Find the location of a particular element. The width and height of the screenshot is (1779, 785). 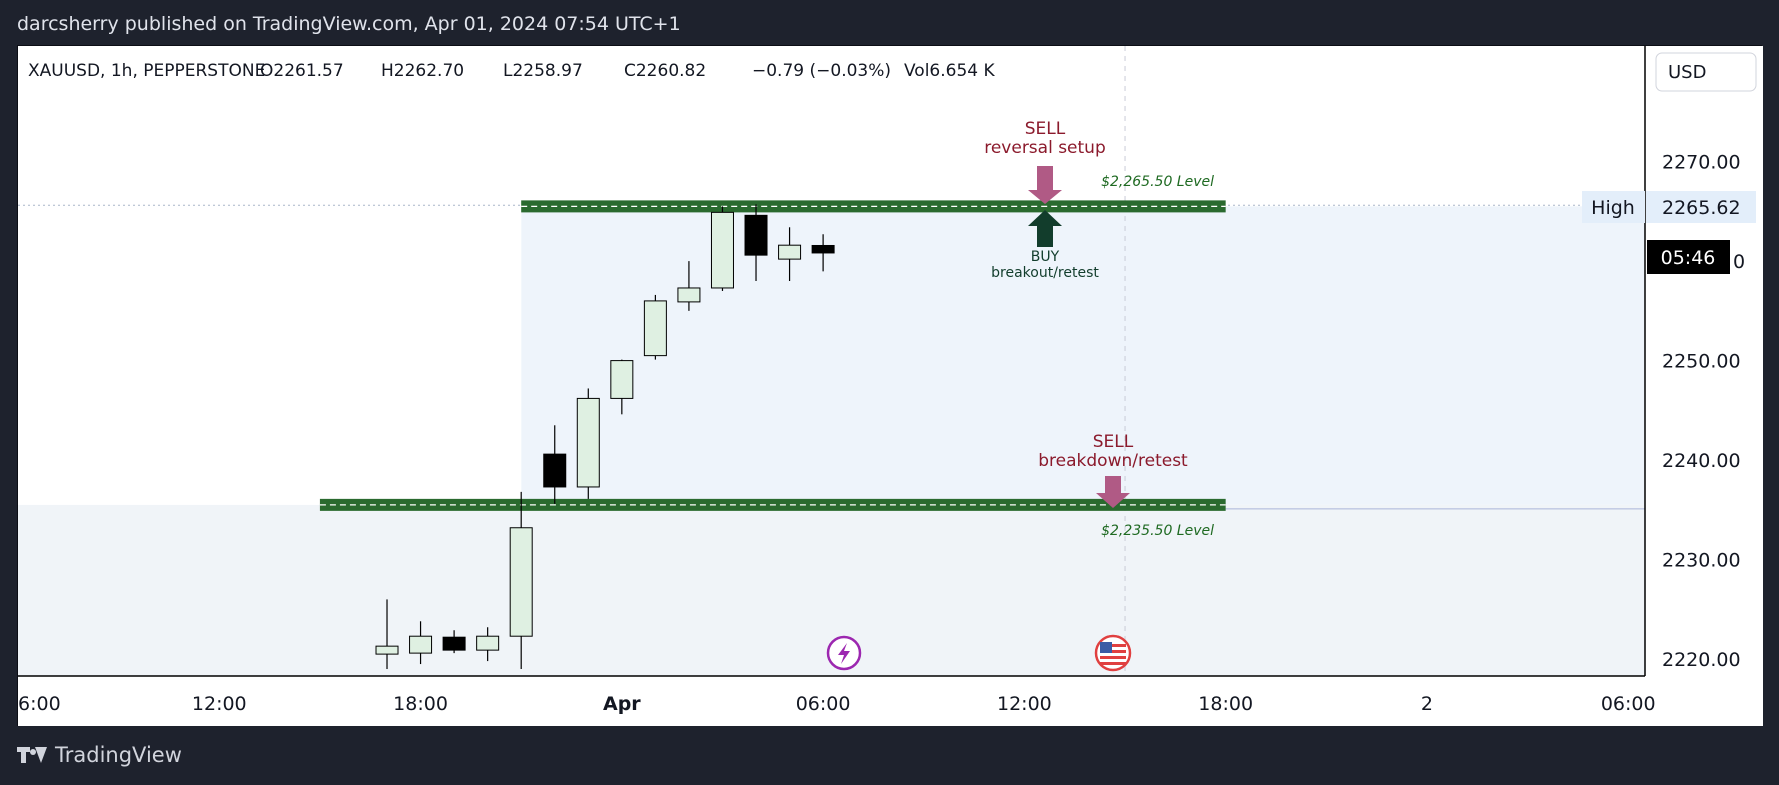

buy-subtitle: breakout/retest is located at coordinates (1045, 273).